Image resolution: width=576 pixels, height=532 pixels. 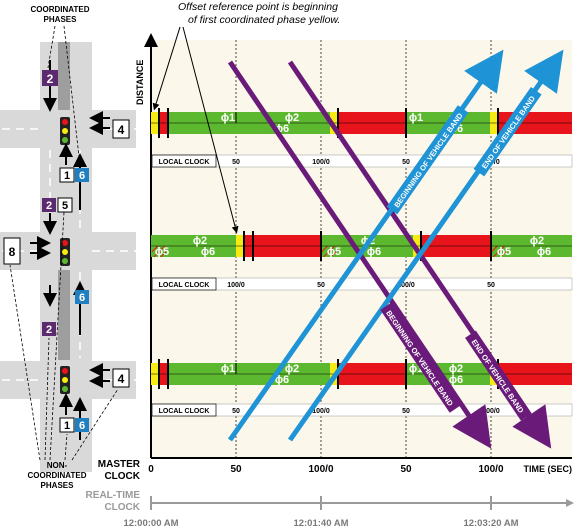 What do you see at coordinates (58, 485) in the screenshot?
I see `non-coordinated-label: PHASES` at bounding box center [58, 485].